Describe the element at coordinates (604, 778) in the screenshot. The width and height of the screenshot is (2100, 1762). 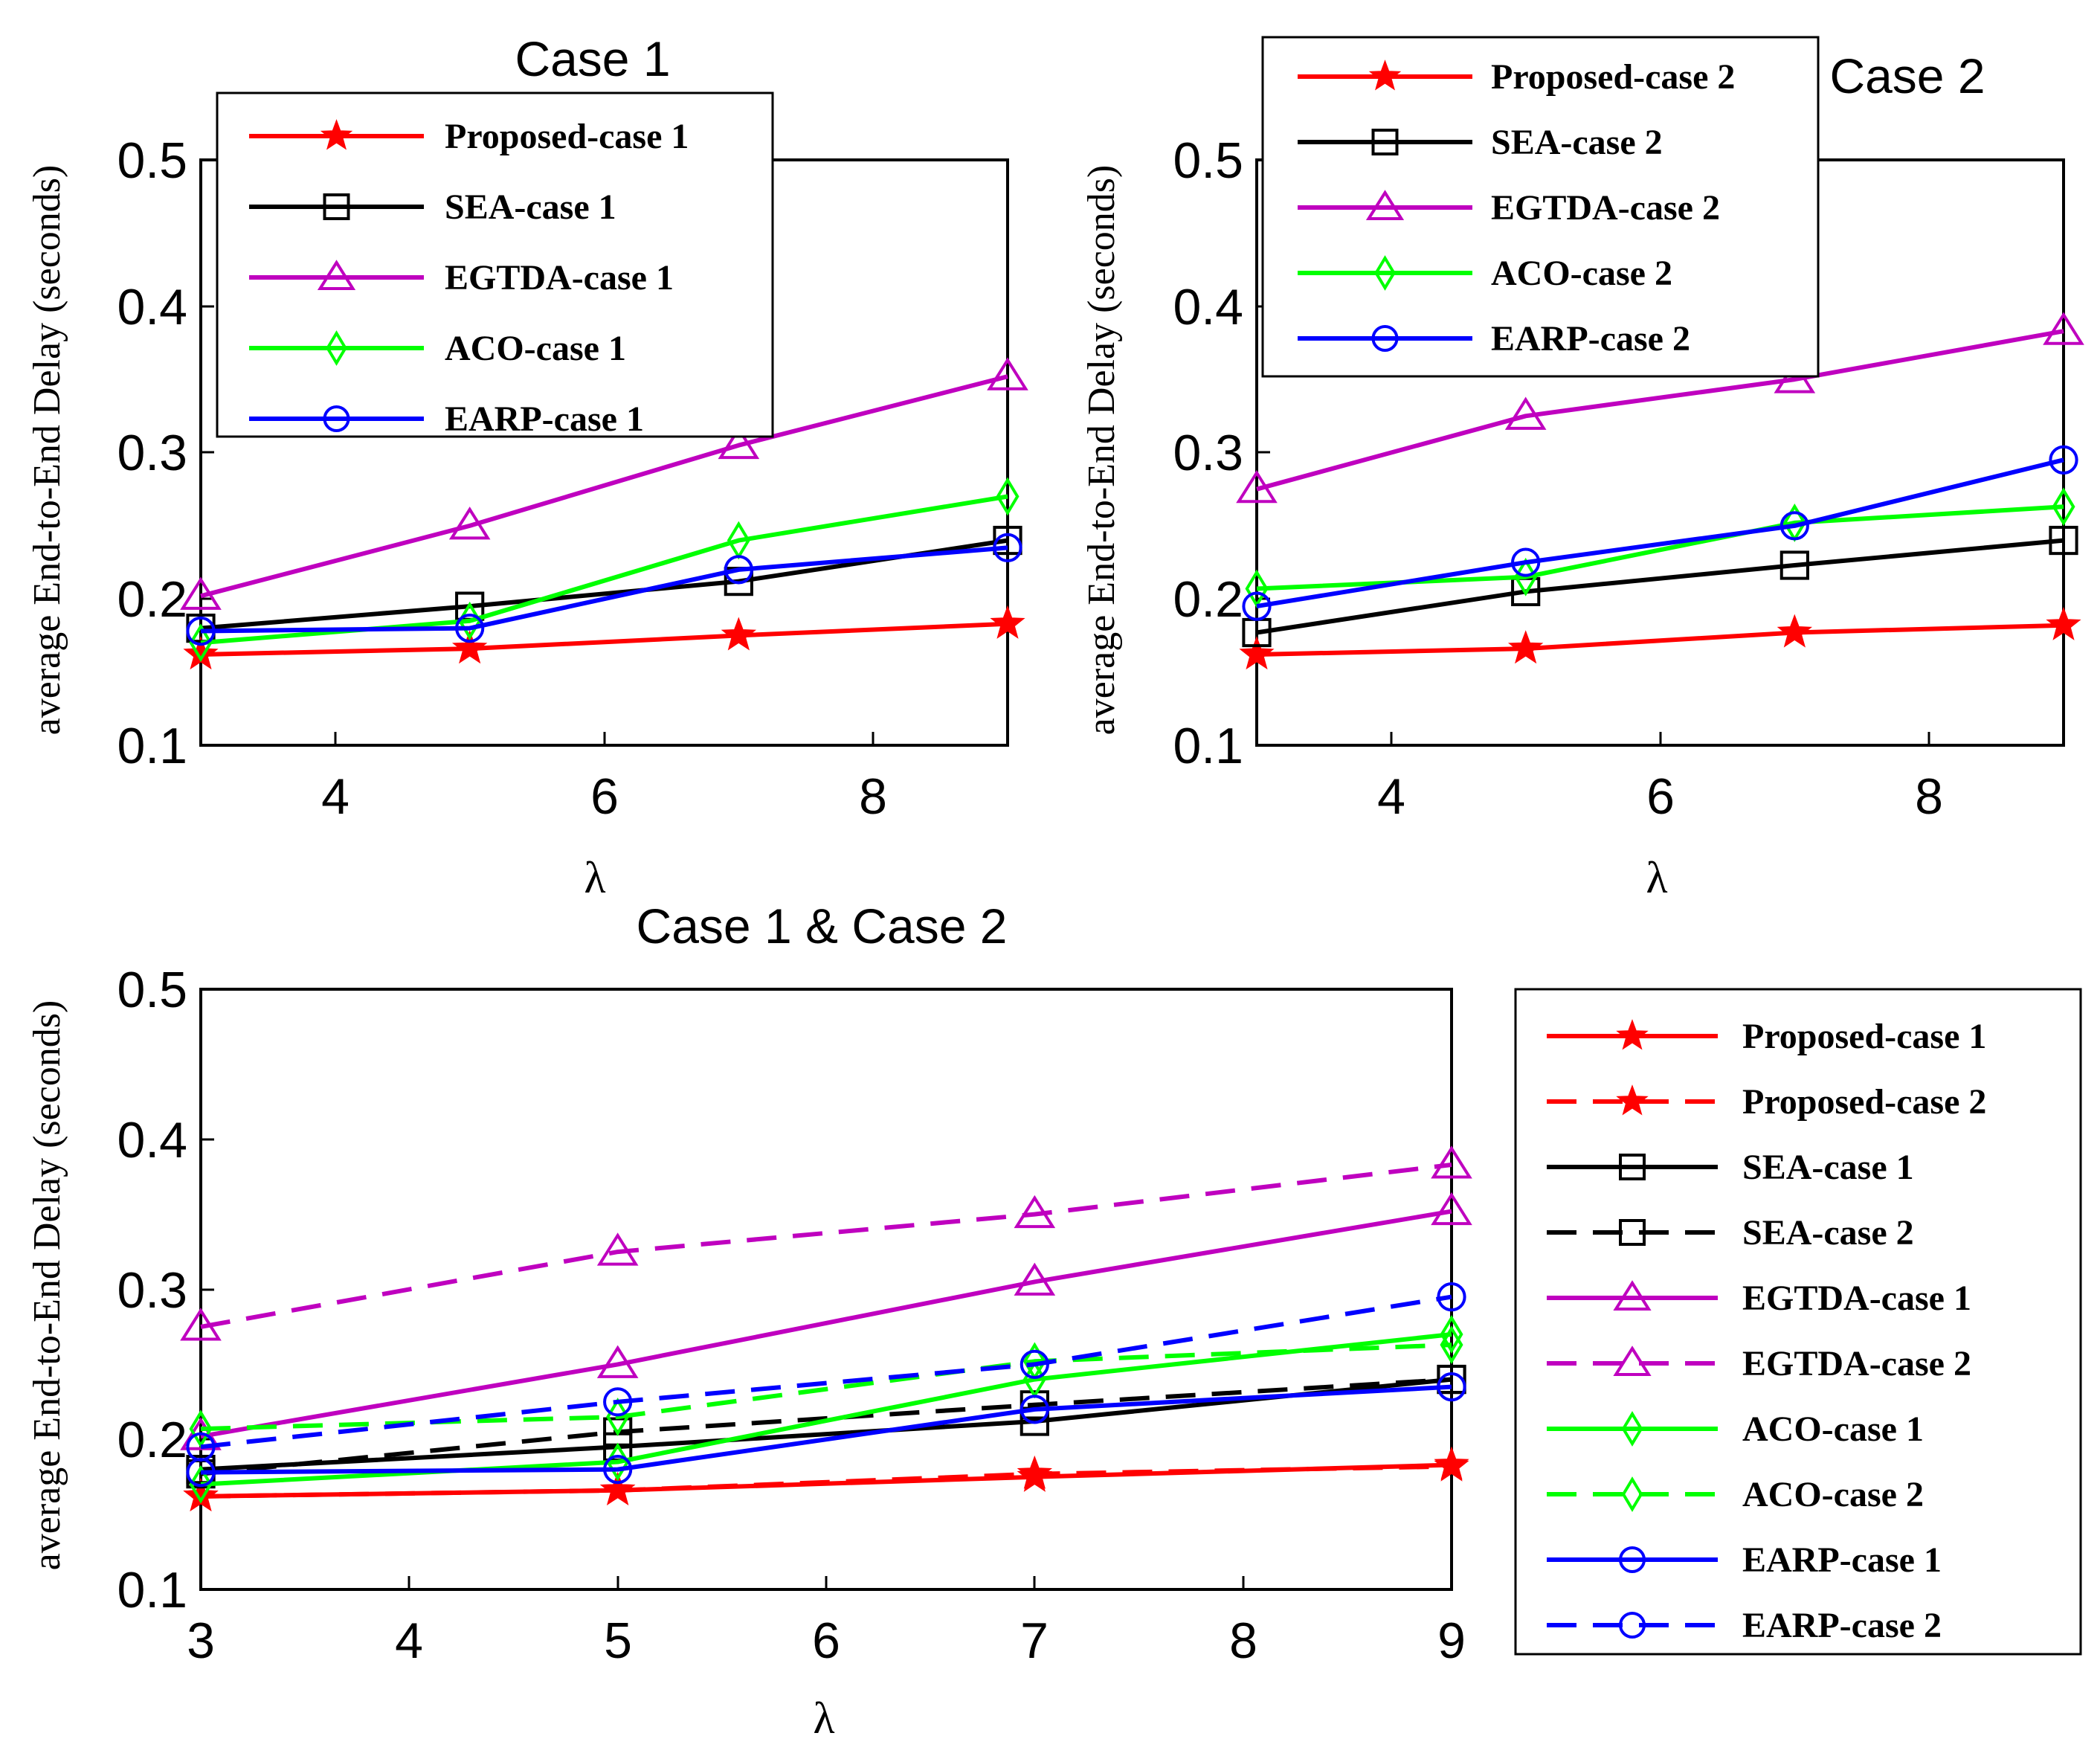
I see `x-ticks-case1: 4 6 8` at that location.